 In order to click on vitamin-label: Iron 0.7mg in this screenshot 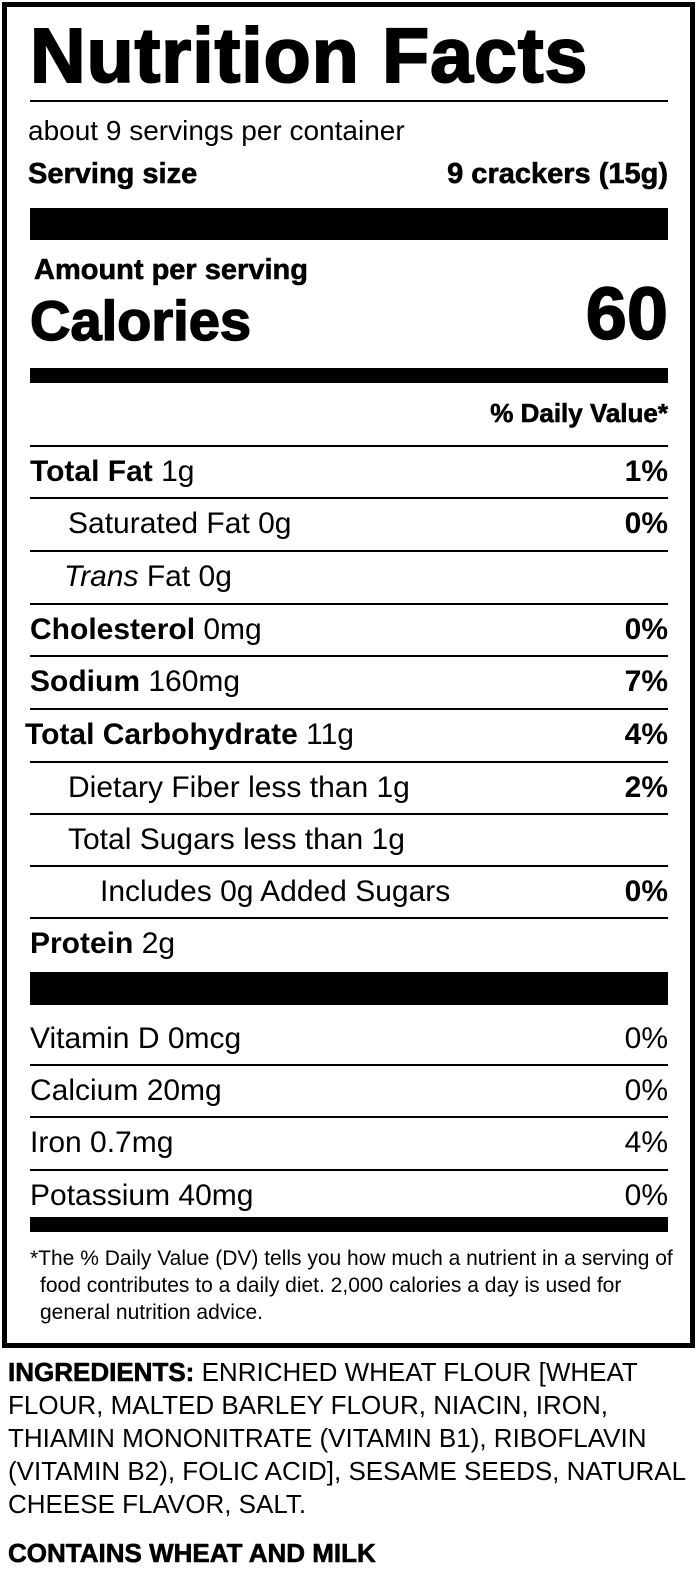, I will do `click(102, 1142)`.